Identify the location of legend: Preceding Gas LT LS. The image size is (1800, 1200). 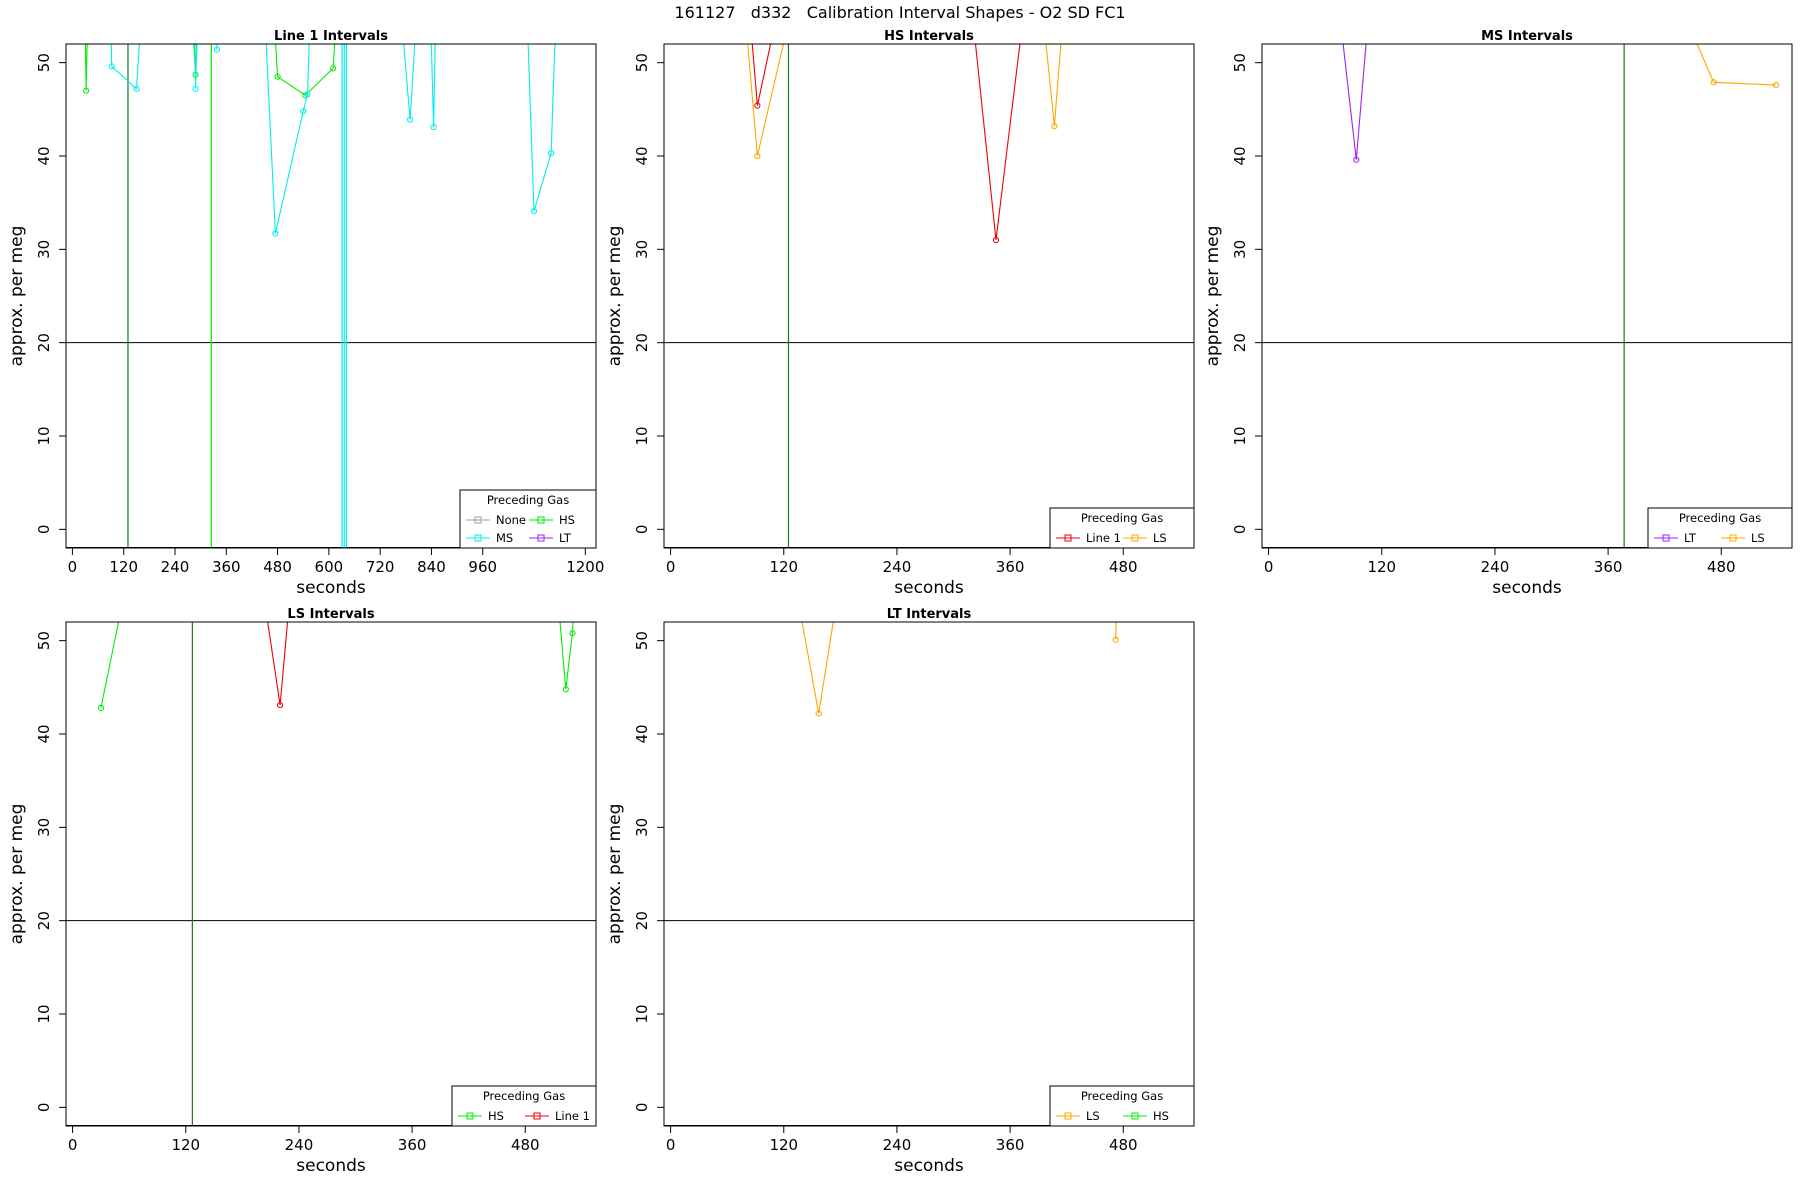
(1720, 528).